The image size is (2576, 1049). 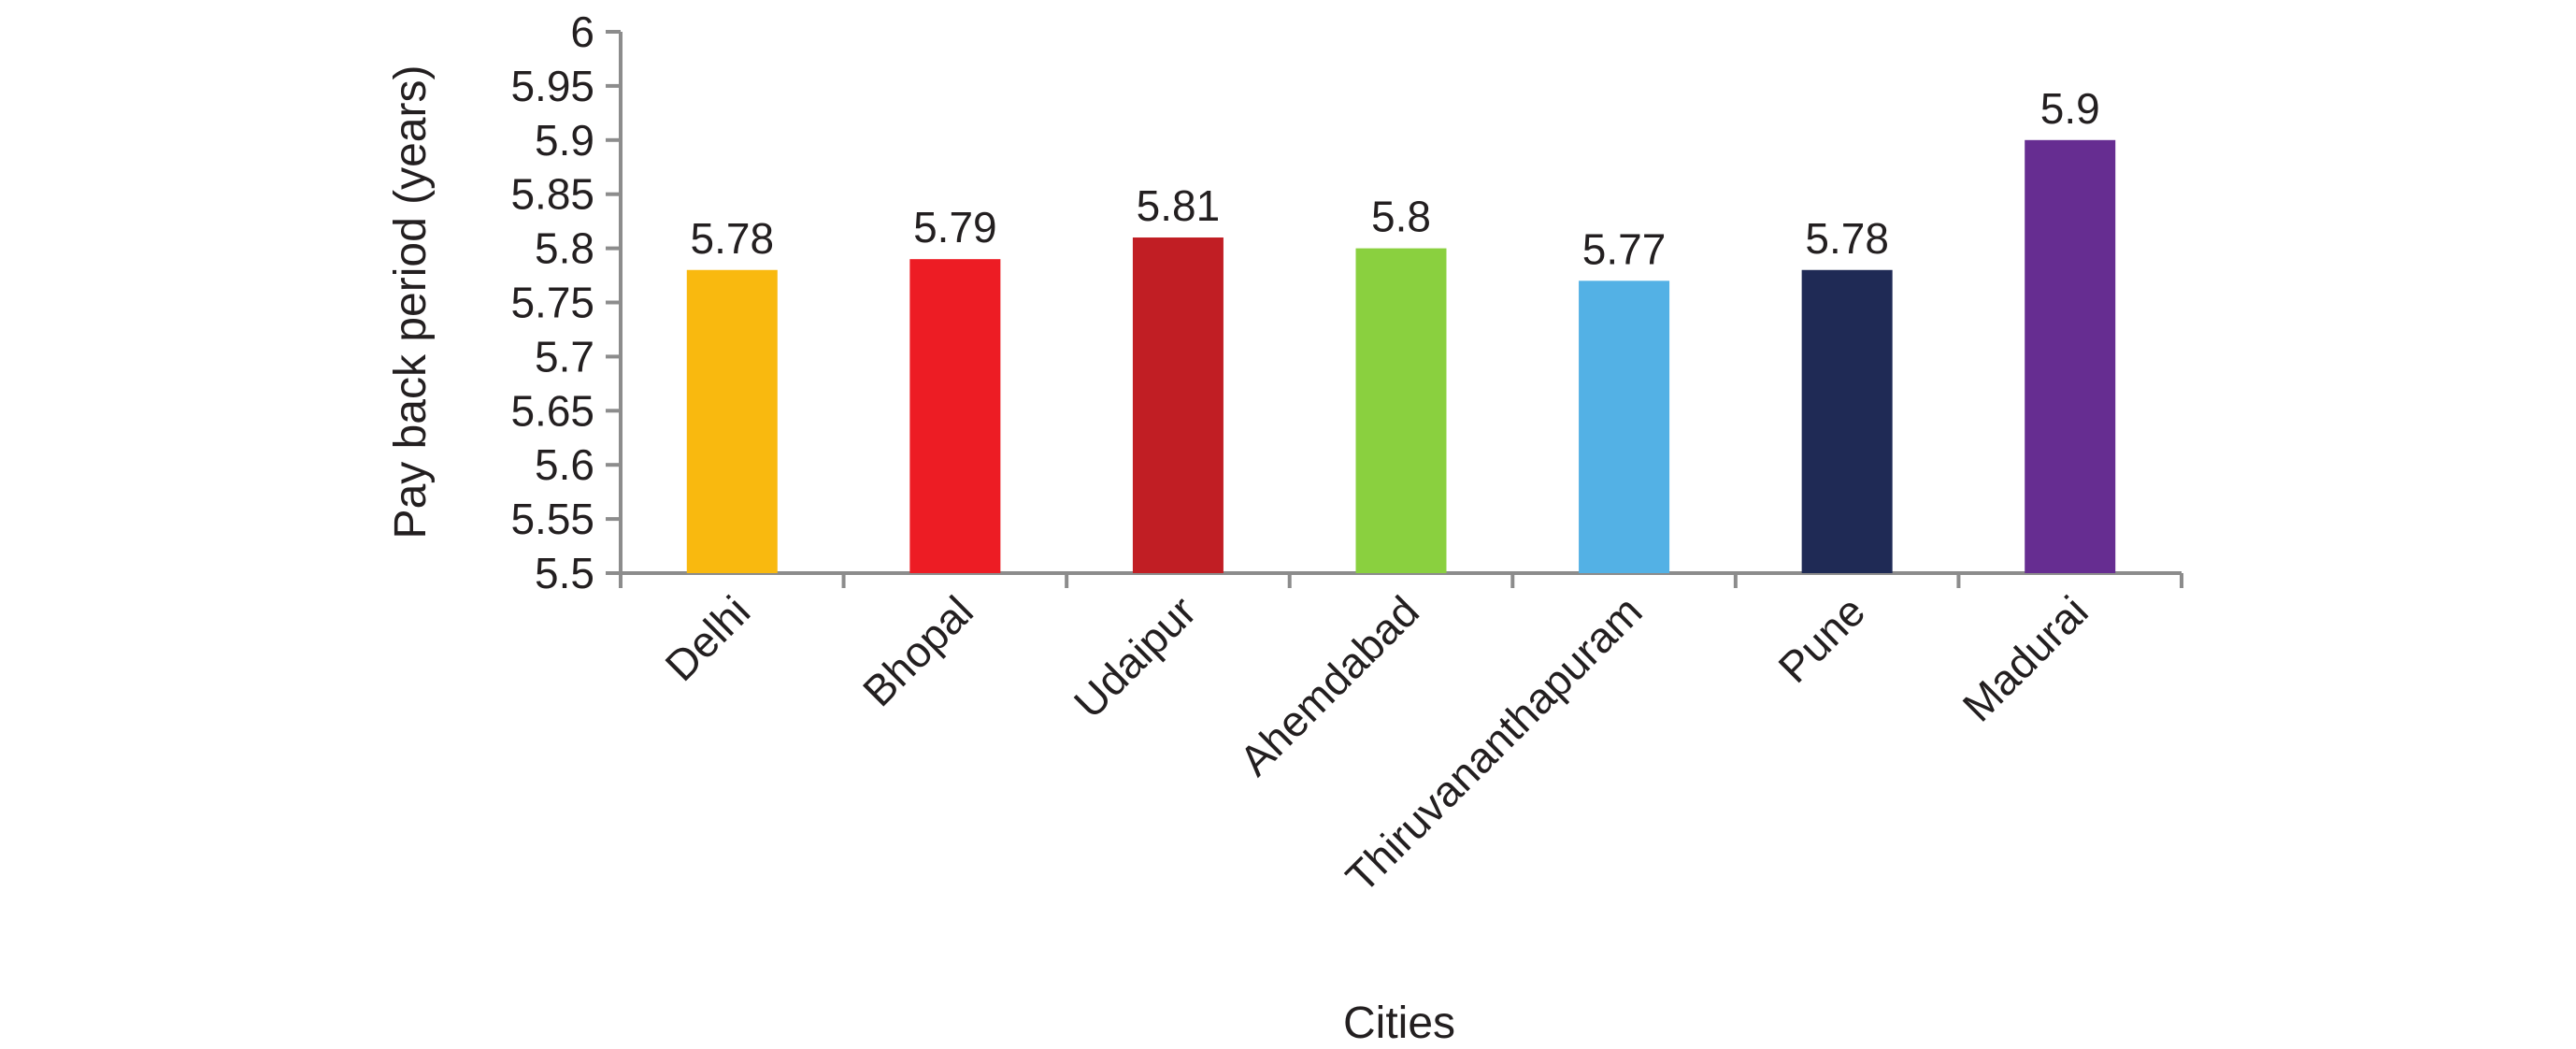 I want to click on x-tick-label: Udaipur, so click(x=1135, y=656).